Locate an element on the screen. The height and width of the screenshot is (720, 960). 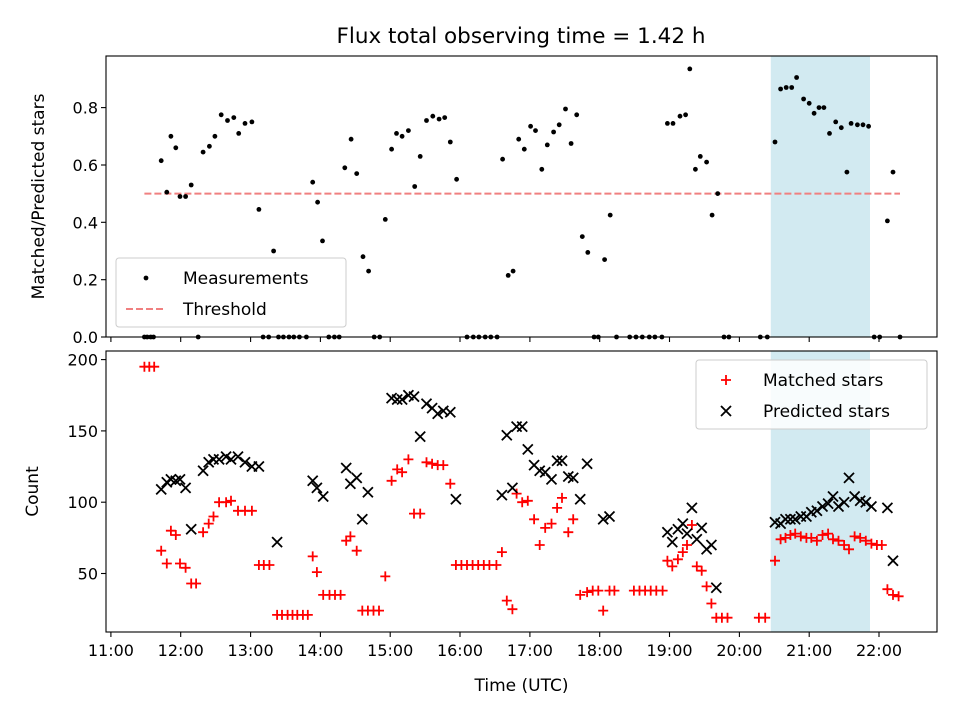
legend-label: Threshold is located at coordinates (224, 310).